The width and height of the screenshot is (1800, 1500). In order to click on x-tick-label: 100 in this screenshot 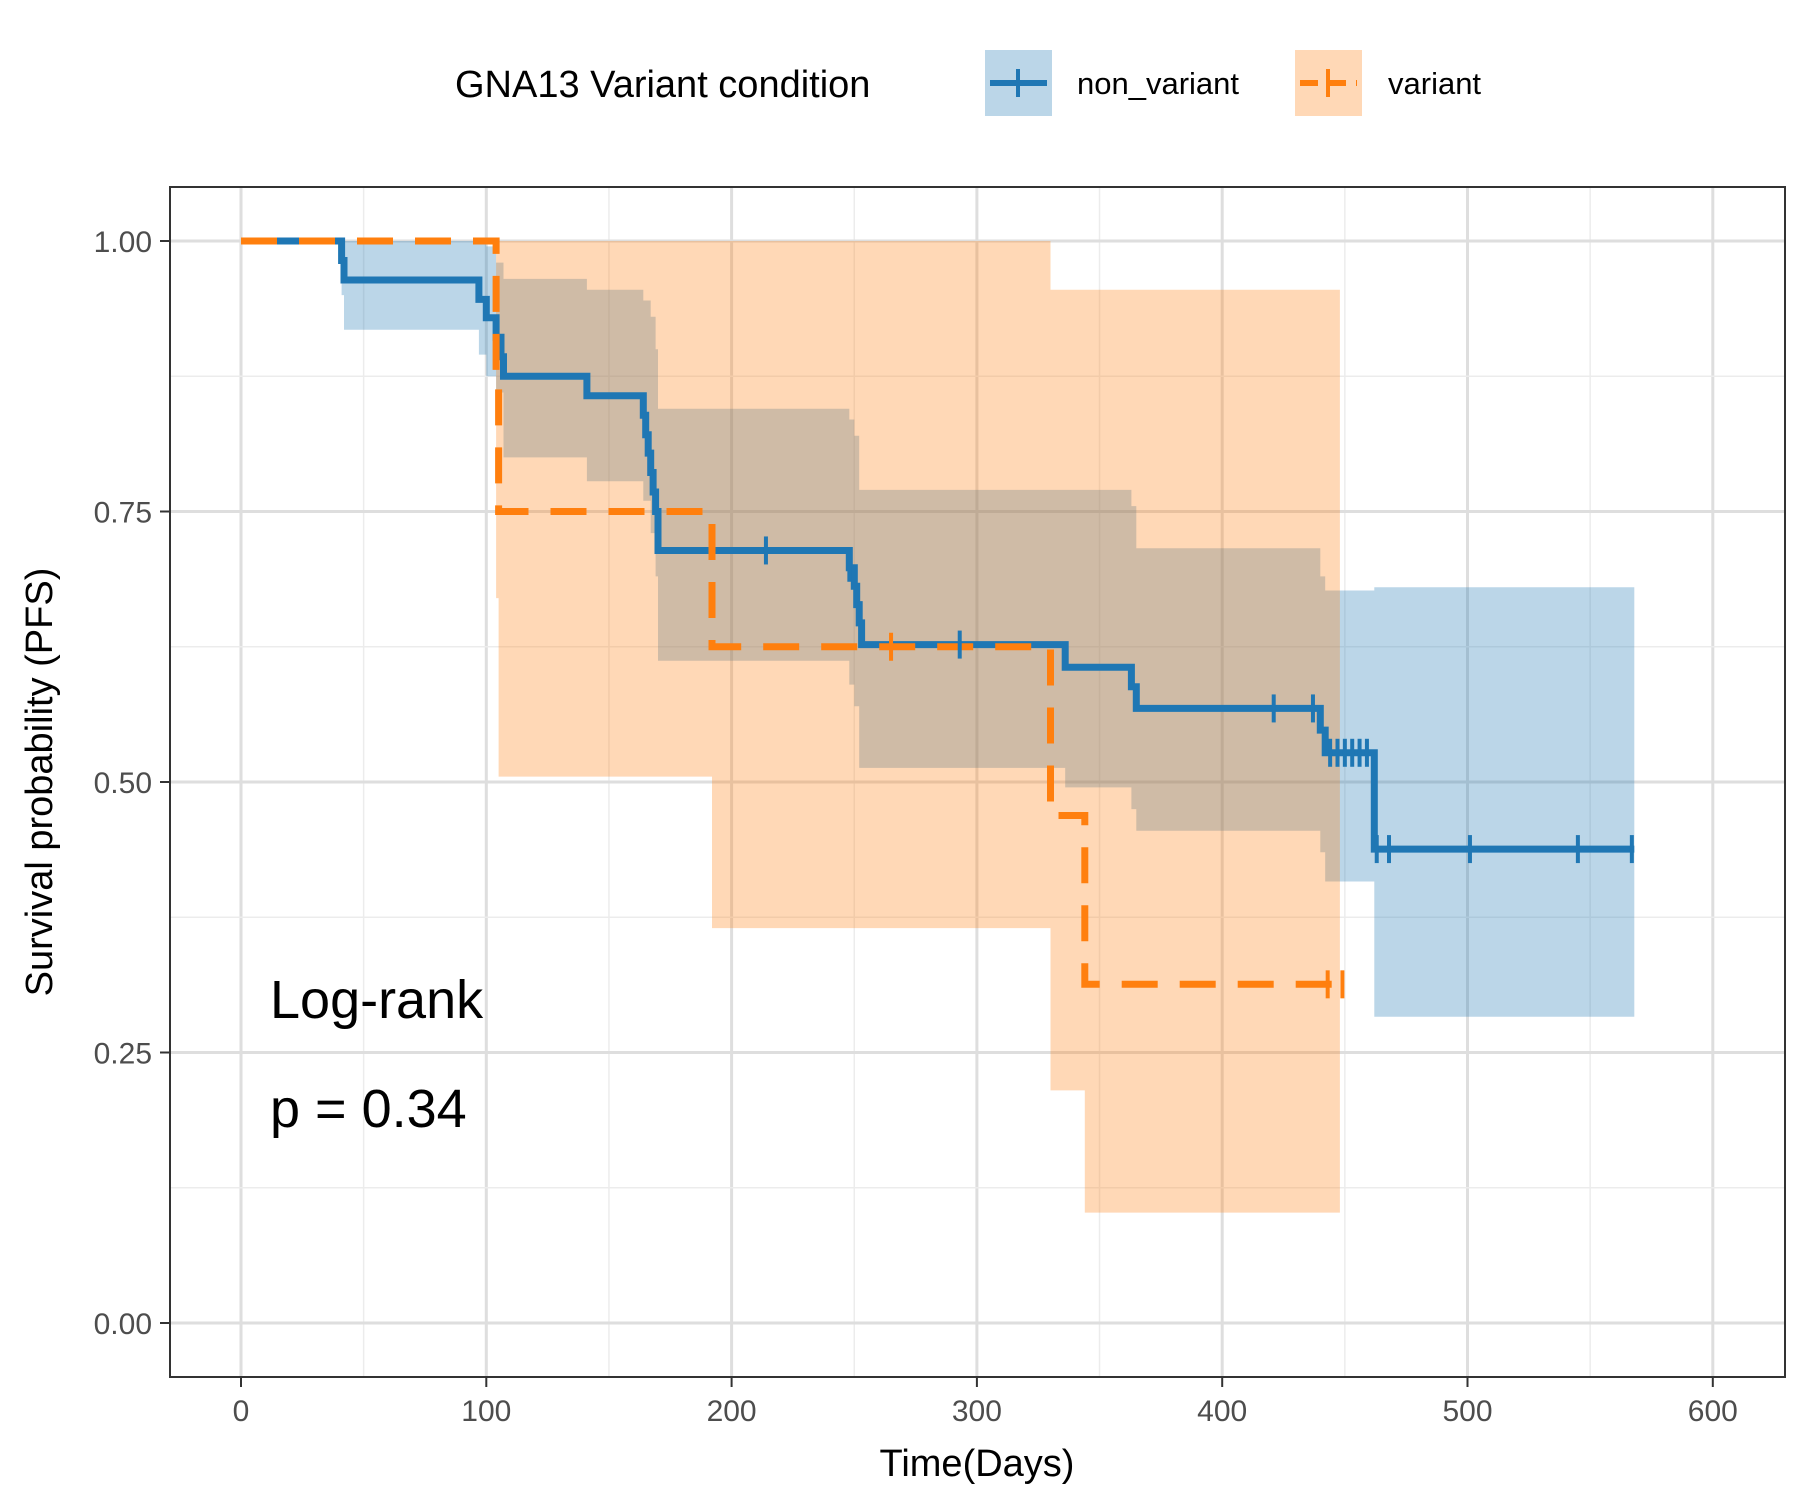, I will do `click(486, 1411)`.